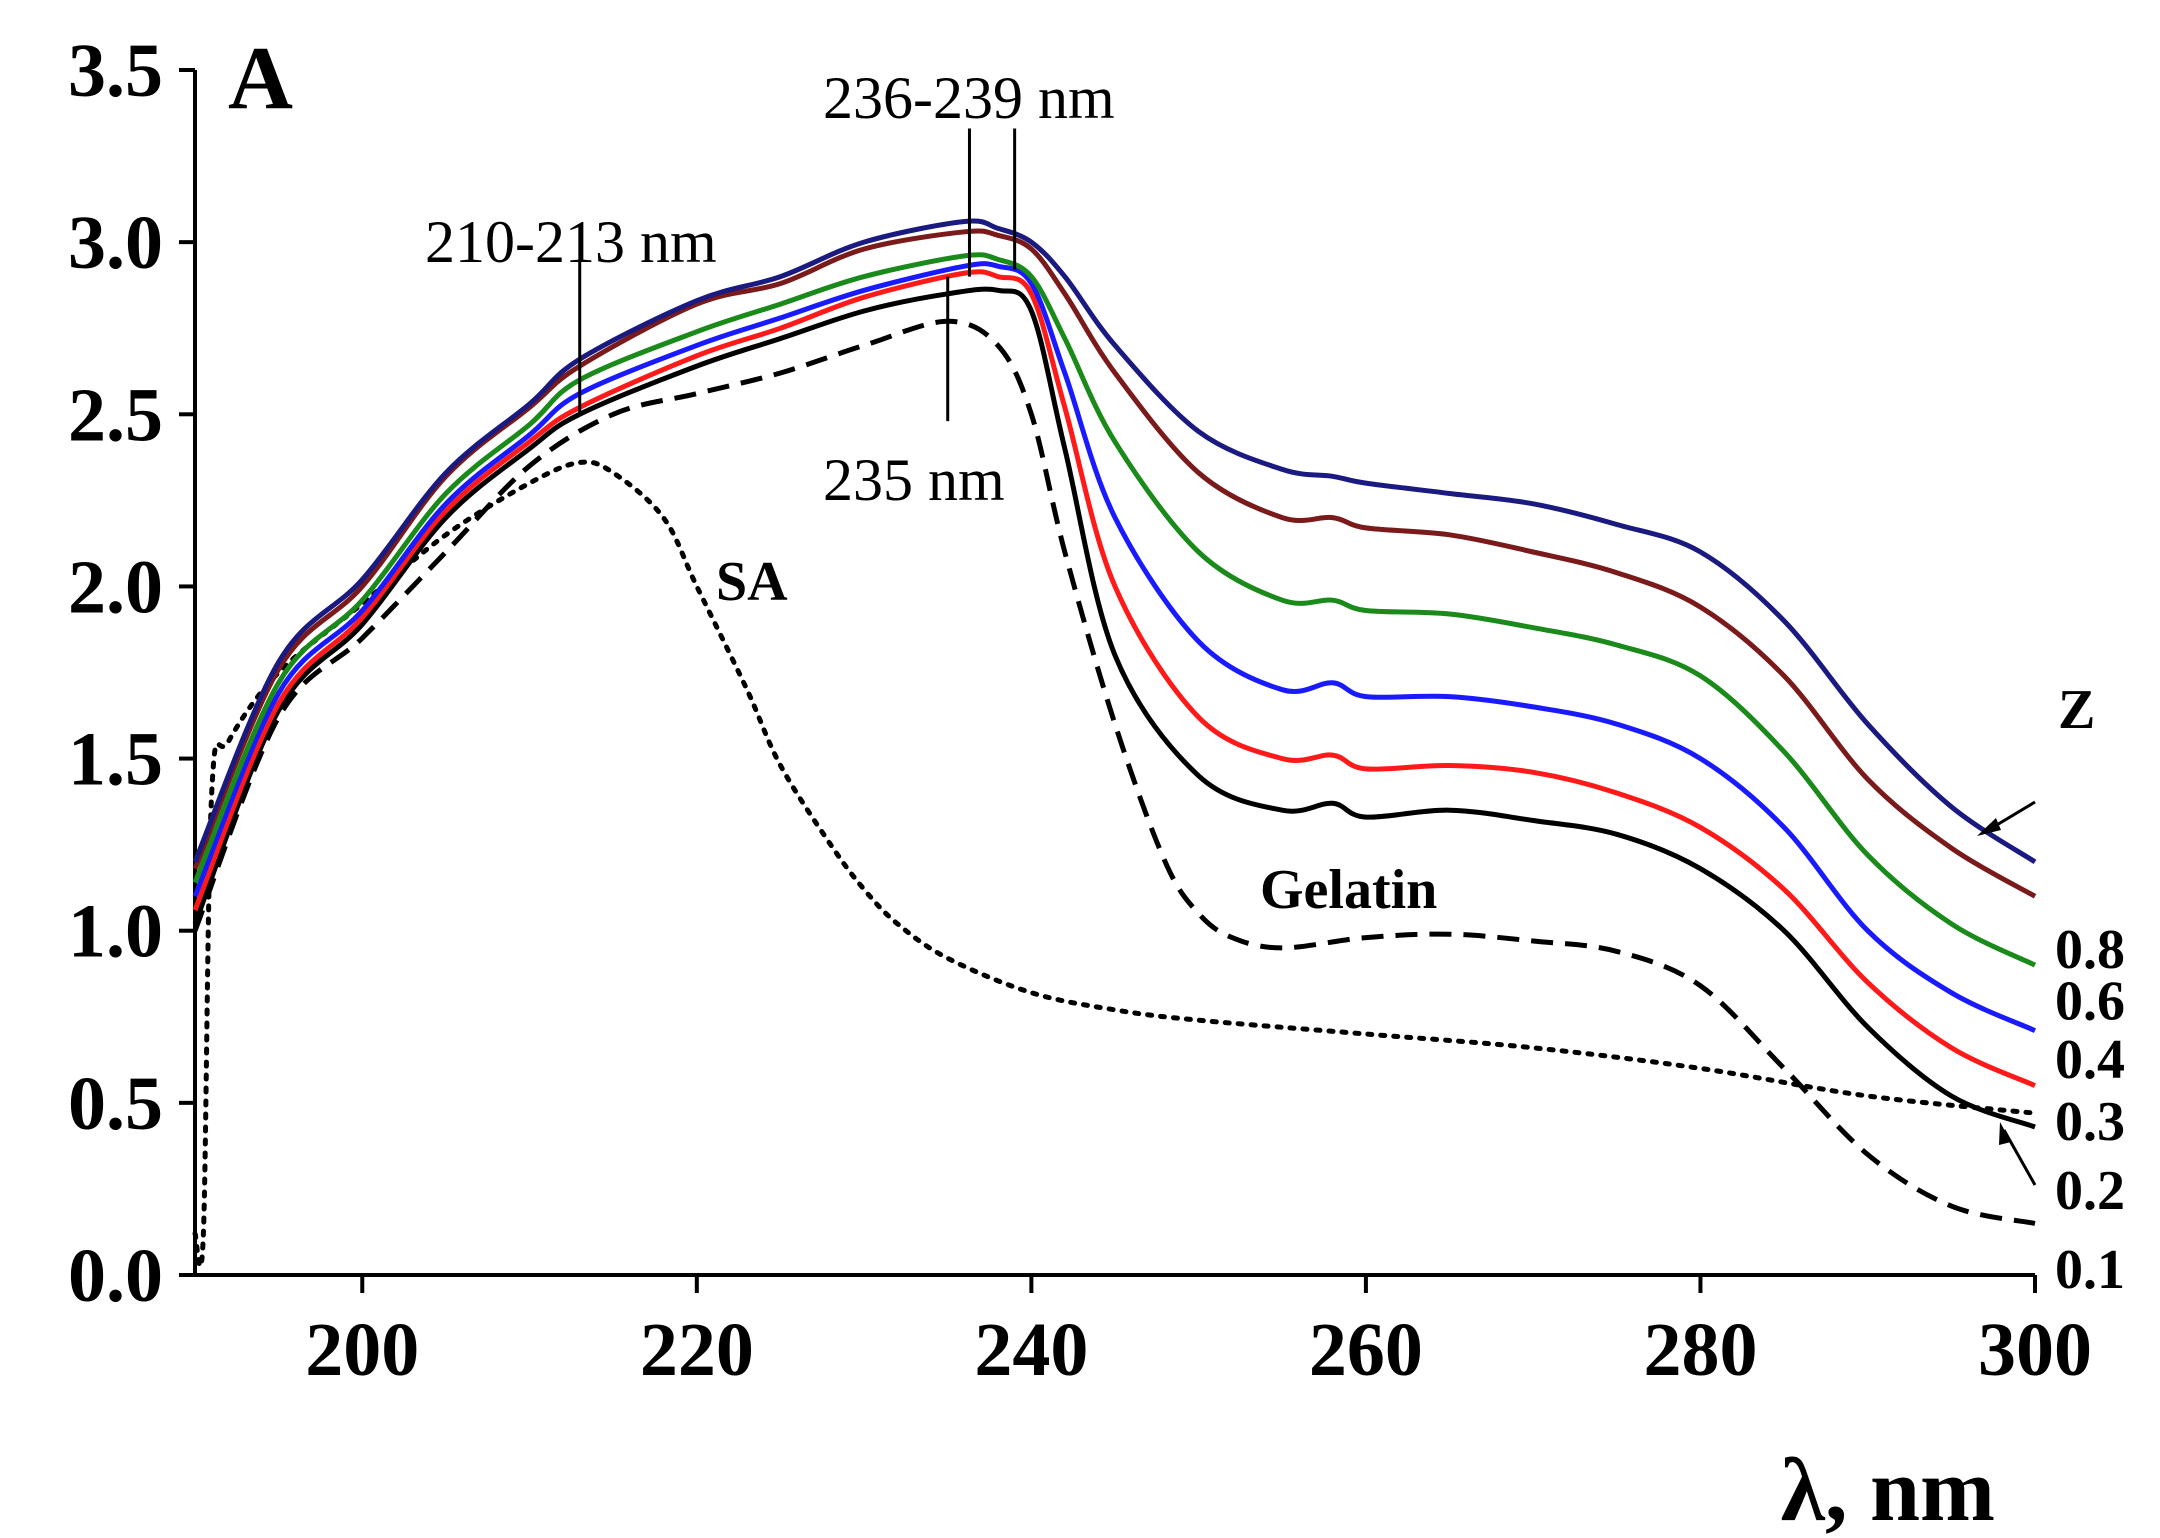  I want to click on x-axis-title: λ, nm, so click(1888, 1489).